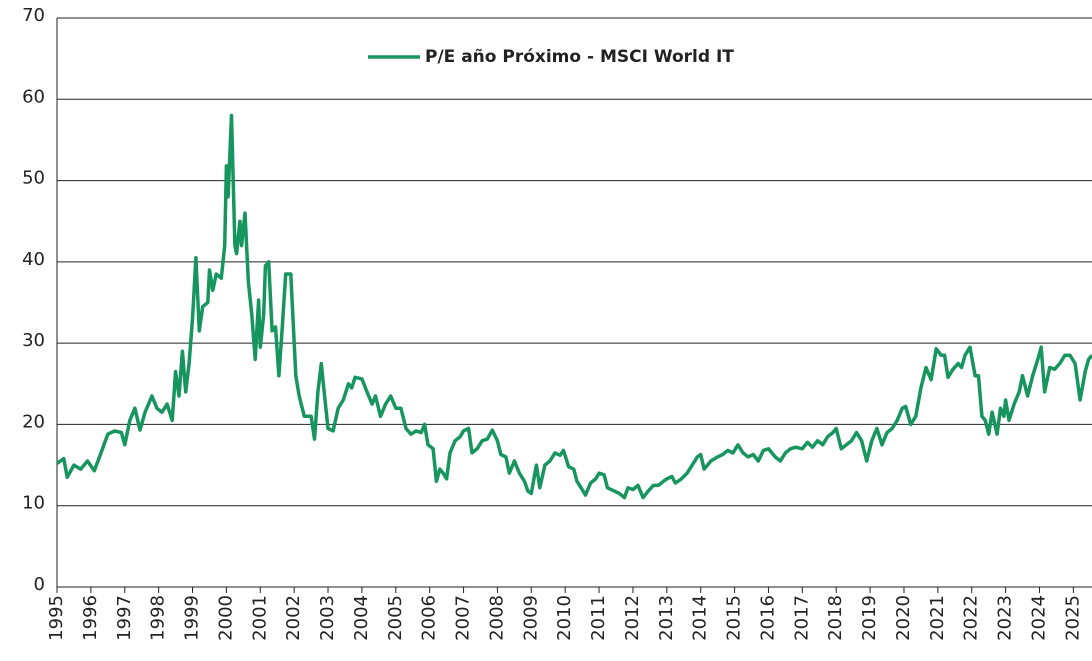 This screenshot has height=661, width=1092. Describe the element at coordinates (666, 618) in the screenshot. I see `x-tick-label: 2013` at that location.